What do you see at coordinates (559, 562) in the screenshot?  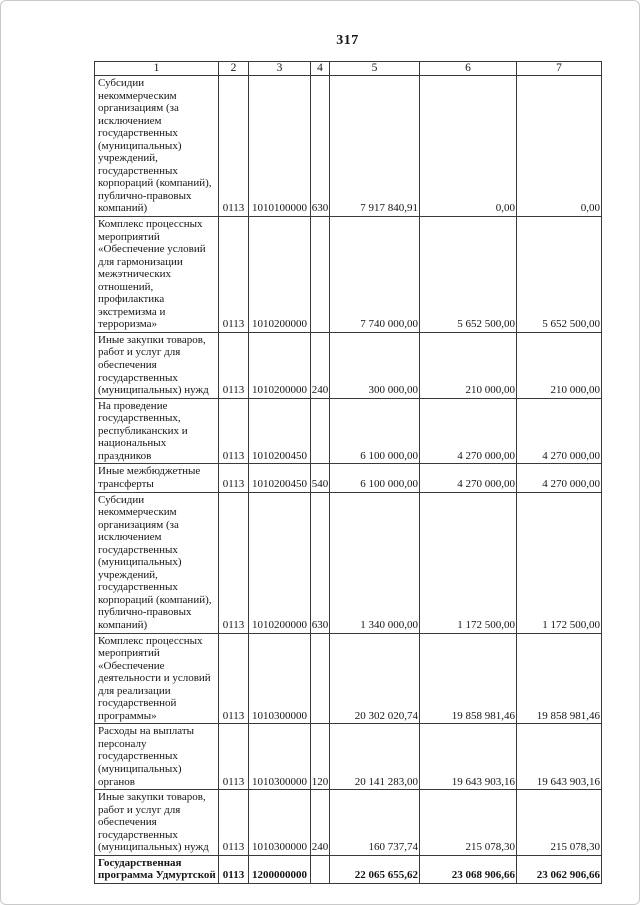 I see `cell-amount-executed: 1 172 500,00` at bounding box center [559, 562].